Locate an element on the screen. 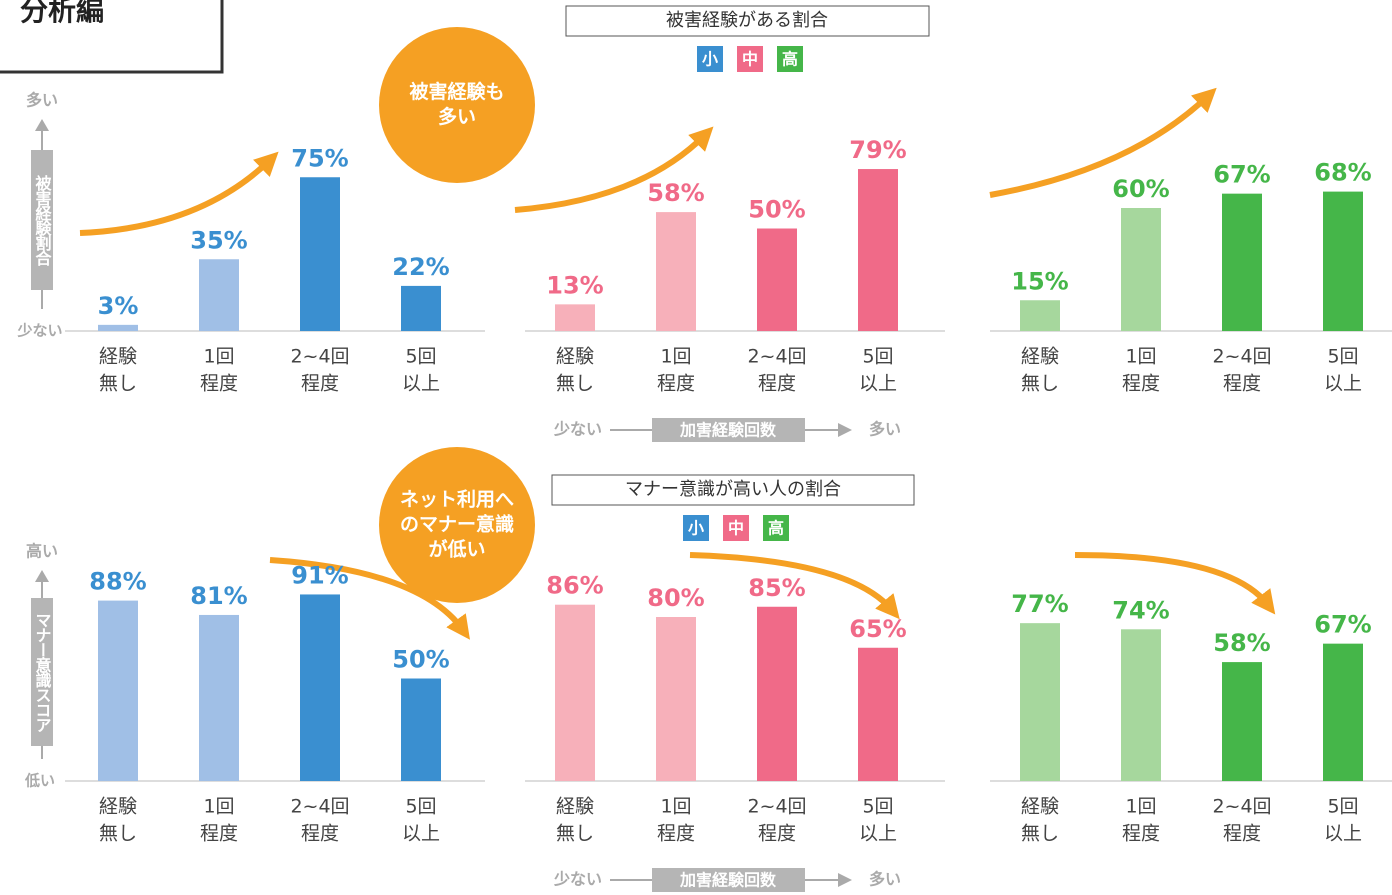  x-tick-label: 無し is located at coordinates (118, 384).